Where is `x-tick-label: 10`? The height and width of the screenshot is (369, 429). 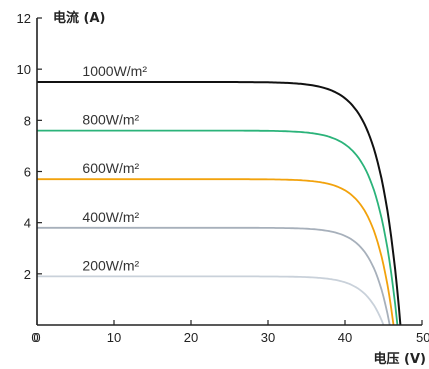 x-tick-label: 10 is located at coordinates (114, 337).